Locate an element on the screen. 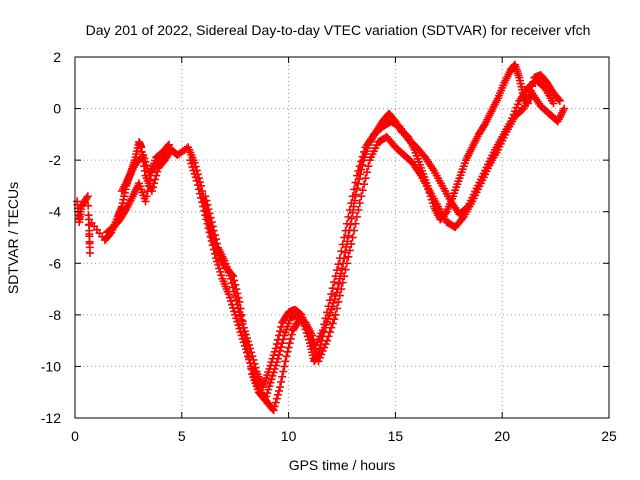 This screenshot has height=480, width=640. y-tick-label: -10 is located at coordinates (51, 366).